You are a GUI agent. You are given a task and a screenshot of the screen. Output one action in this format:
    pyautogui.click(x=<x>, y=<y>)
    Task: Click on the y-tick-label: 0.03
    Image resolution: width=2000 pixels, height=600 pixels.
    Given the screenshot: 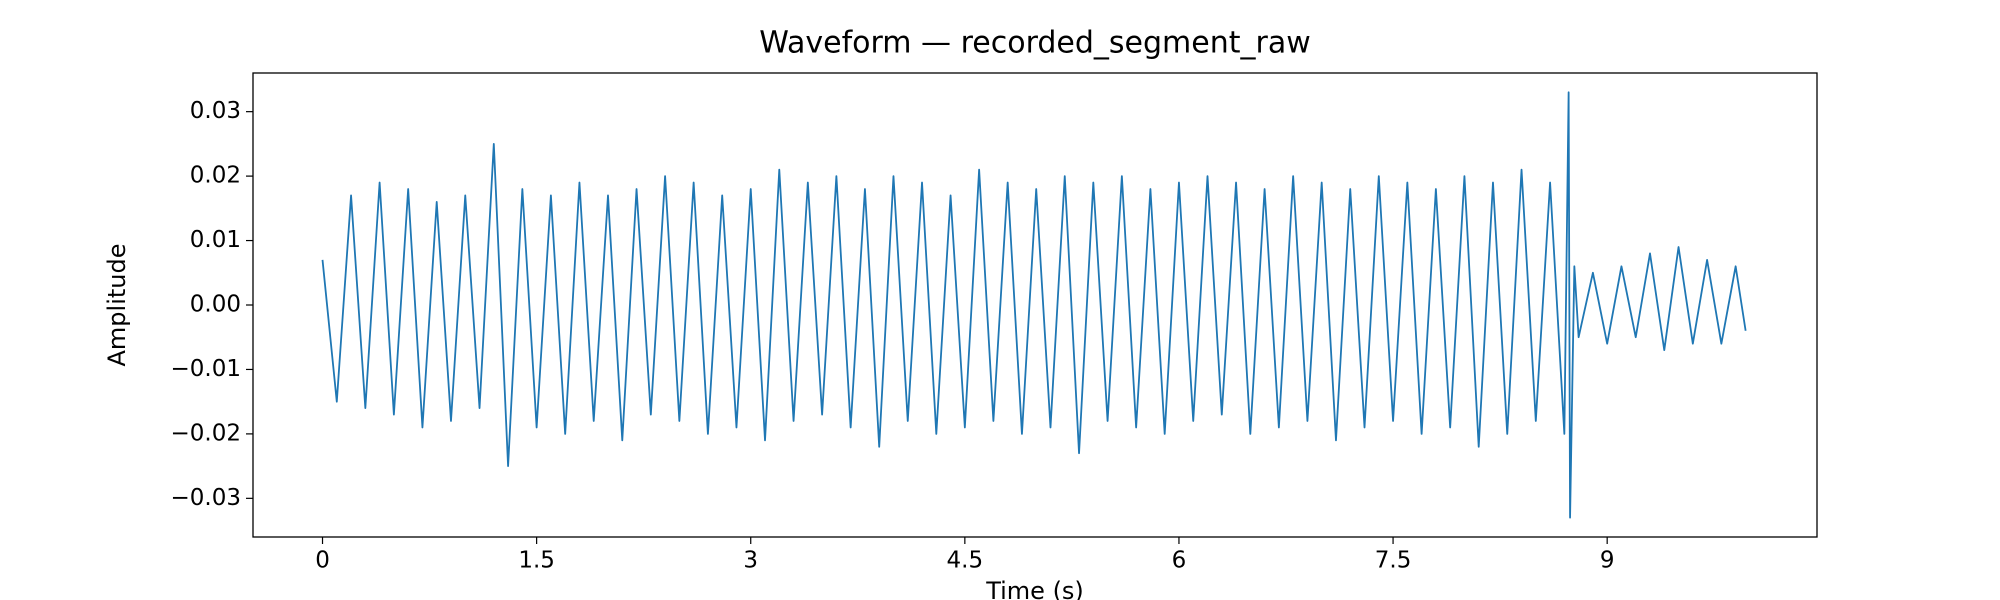 What is the action you would take?
    pyautogui.click(x=215, y=111)
    